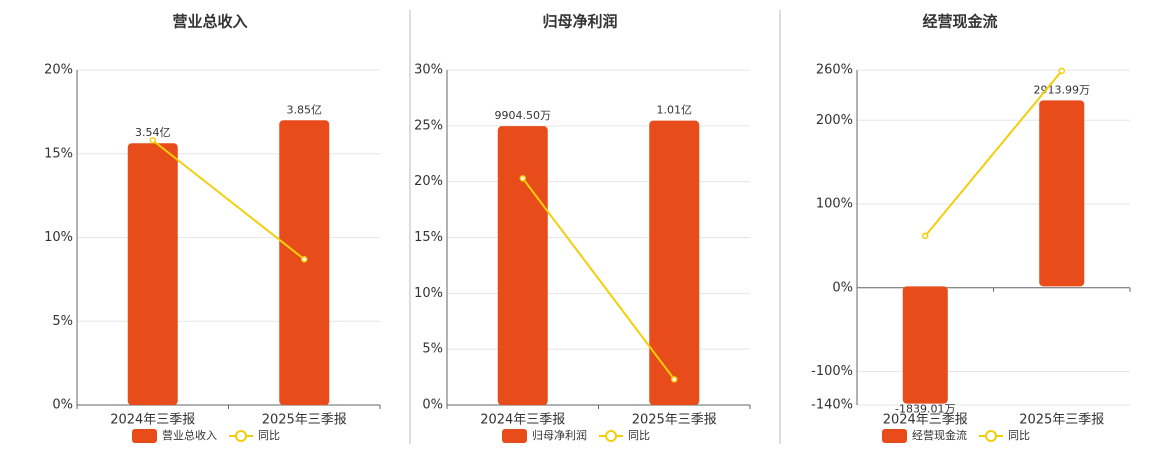  What do you see at coordinates (428, 70) in the screenshot?
I see `y-tick-label: 30%` at bounding box center [428, 70].